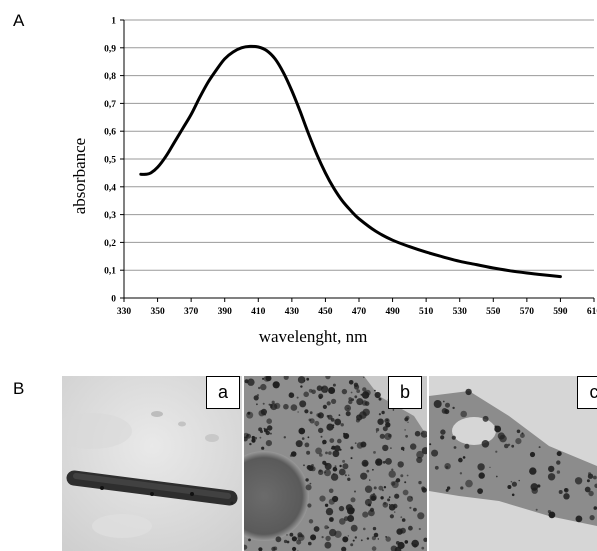 This screenshot has width=597, height=551. What do you see at coordinates (405, 392) in the screenshot?
I see `micrograph-b-label: b` at bounding box center [405, 392].